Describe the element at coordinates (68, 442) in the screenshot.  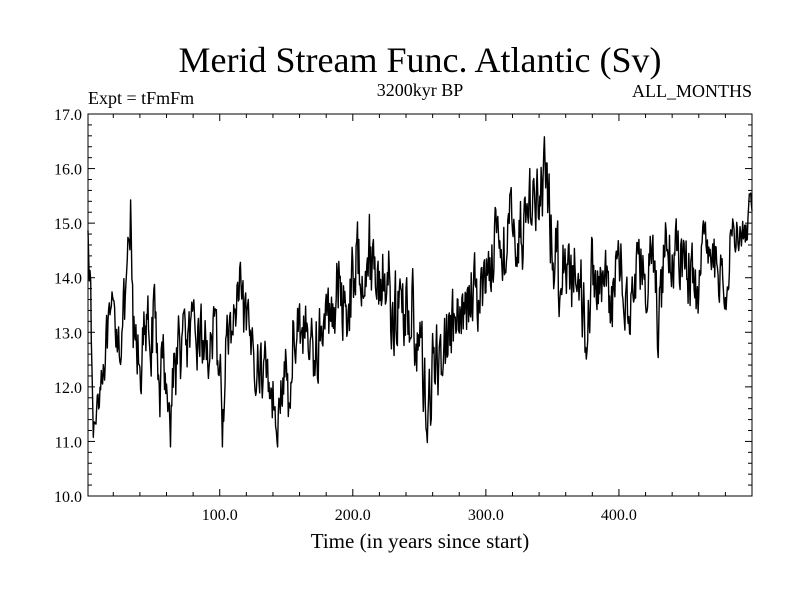
I see `y-tick-label: 11.0` at that location.